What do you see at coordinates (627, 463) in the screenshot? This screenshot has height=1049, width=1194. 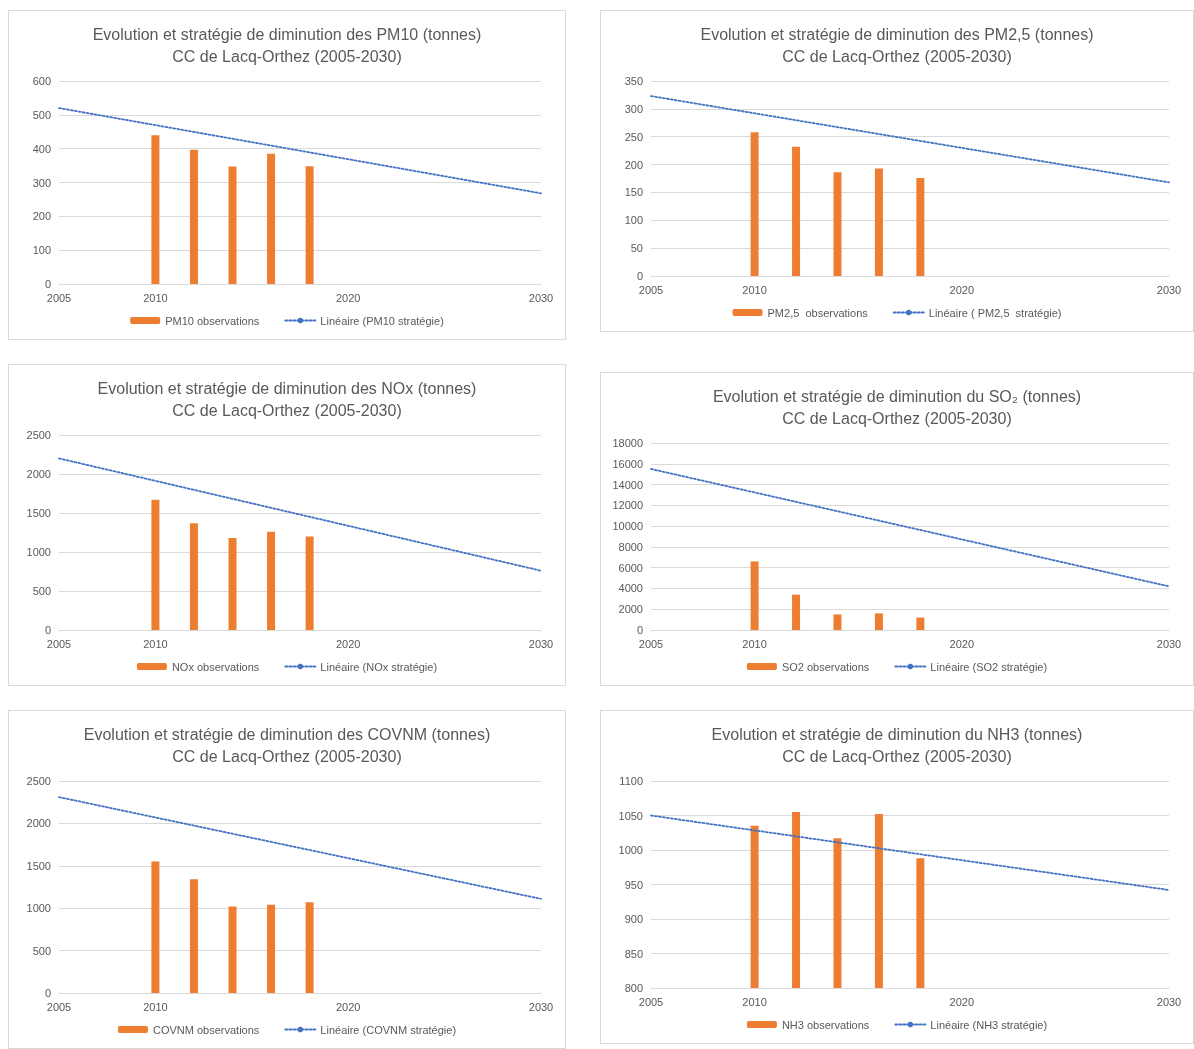 I see `y-tick-label: 16000` at bounding box center [627, 463].